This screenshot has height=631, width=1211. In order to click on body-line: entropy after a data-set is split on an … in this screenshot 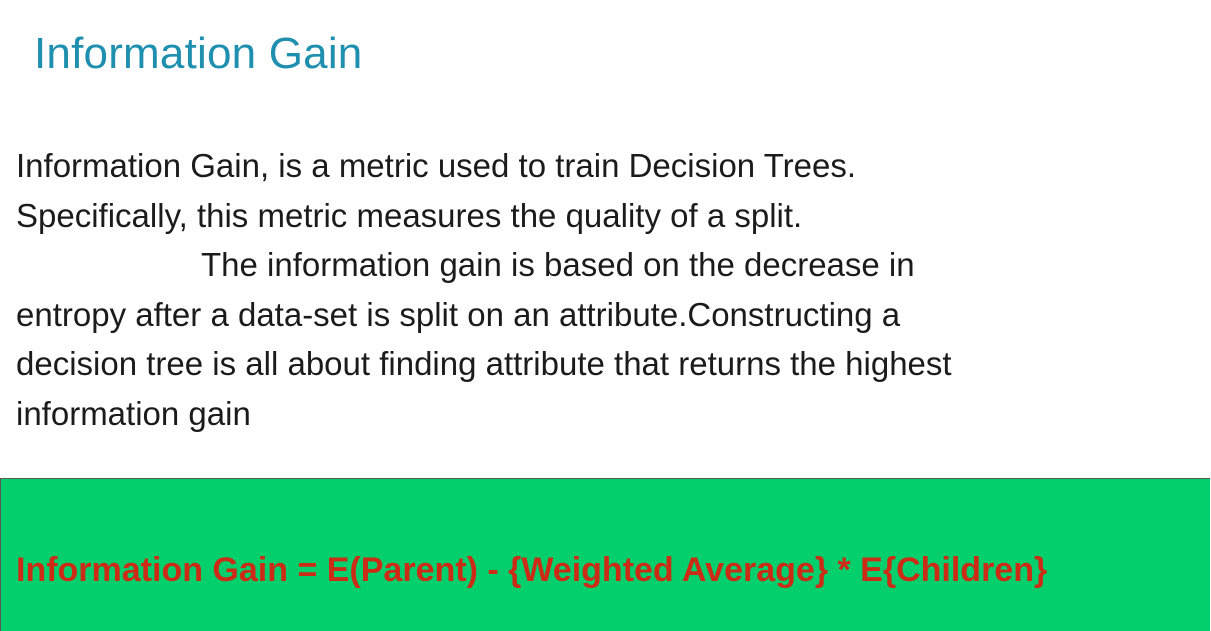, I will do `click(458, 314)`.